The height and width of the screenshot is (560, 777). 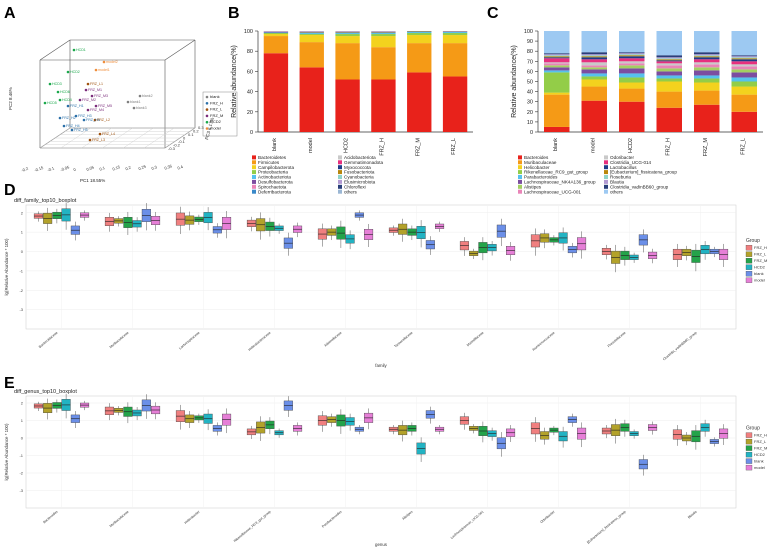 I want to click on bar-legend-label: Gemmatimonadota, so click(x=364, y=162).